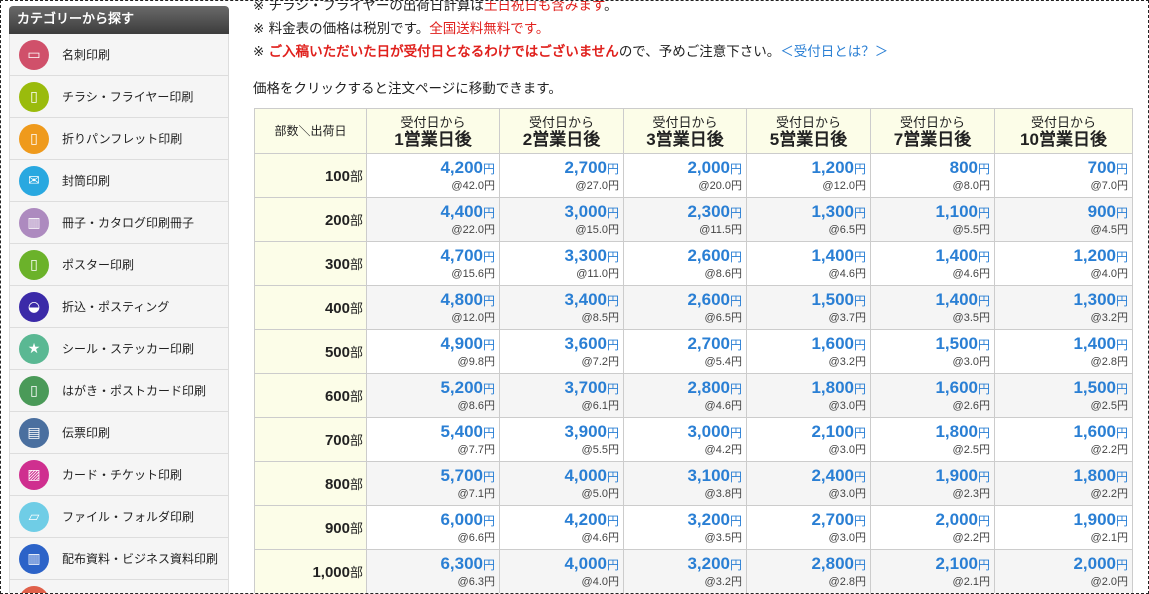 The width and height of the screenshot is (1149, 594). What do you see at coordinates (559, 256) in the screenshot?
I see `price-link: 3,300円` at bounding box center [559, 256].